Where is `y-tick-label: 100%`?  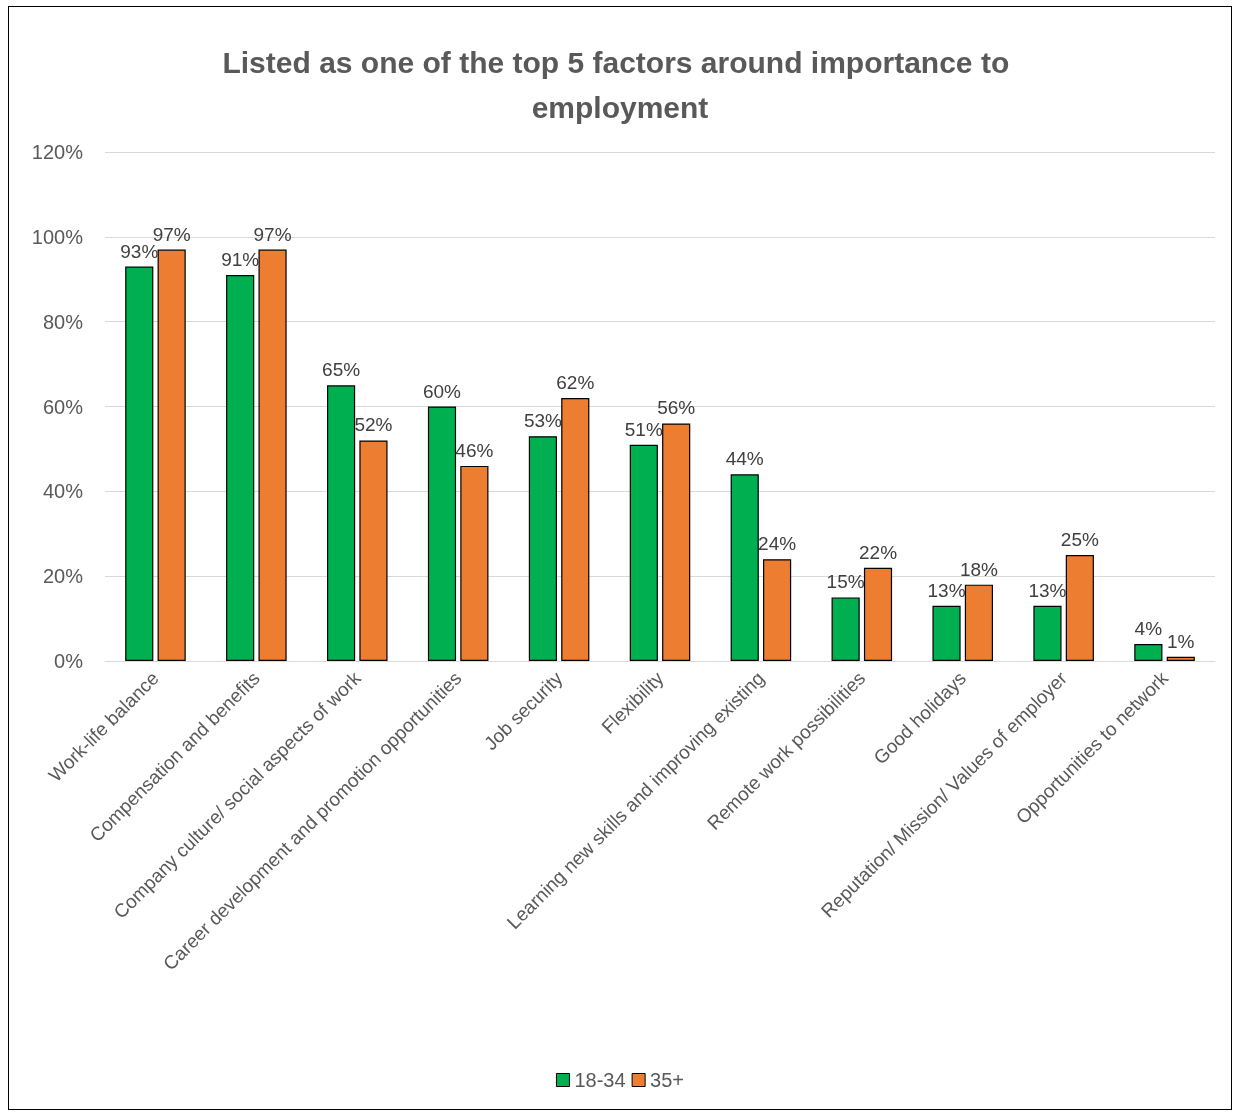
y-tick-label: 100% is located at coordinates (57, 236).